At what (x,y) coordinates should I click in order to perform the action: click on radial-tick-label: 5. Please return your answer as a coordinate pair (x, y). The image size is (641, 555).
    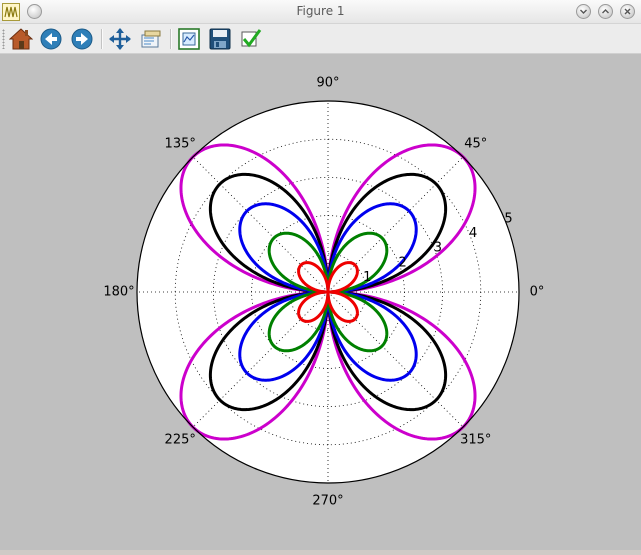
    Looking at the image, I should click on (508, 218).